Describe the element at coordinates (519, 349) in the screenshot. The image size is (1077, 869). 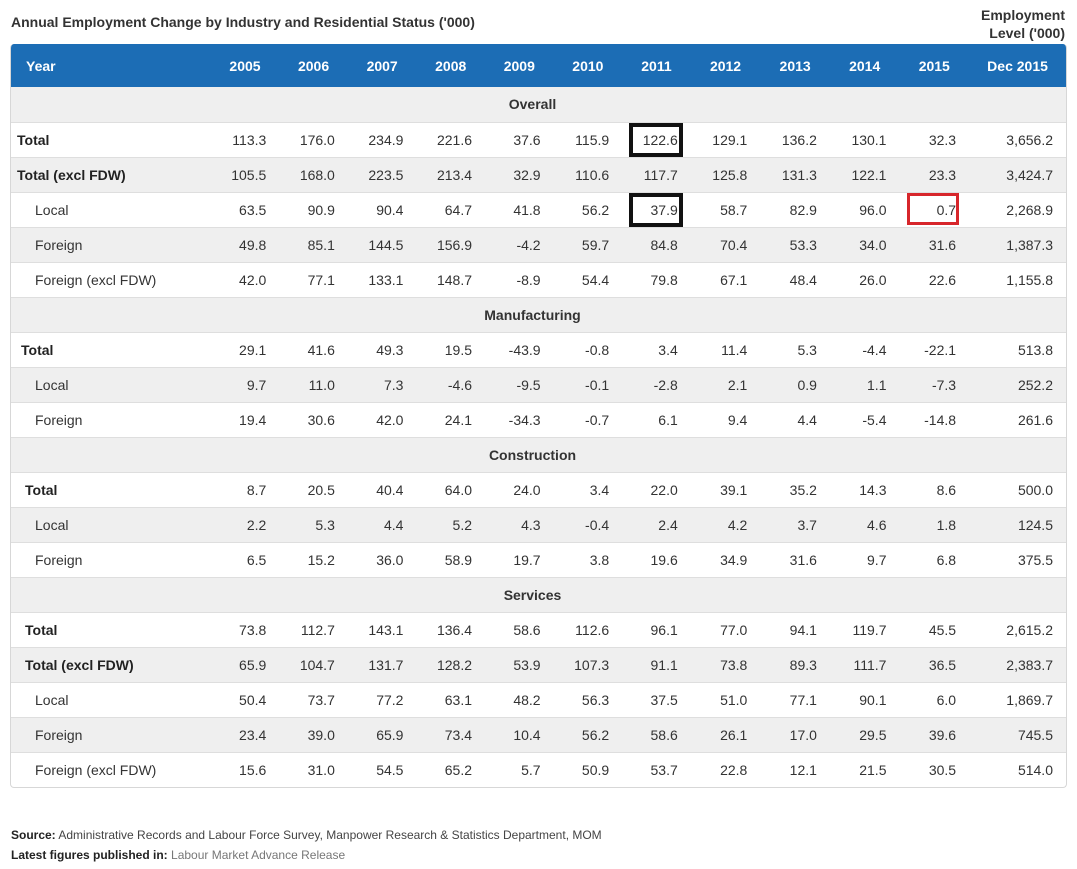
I see `table-cell: -43.9` at that location.